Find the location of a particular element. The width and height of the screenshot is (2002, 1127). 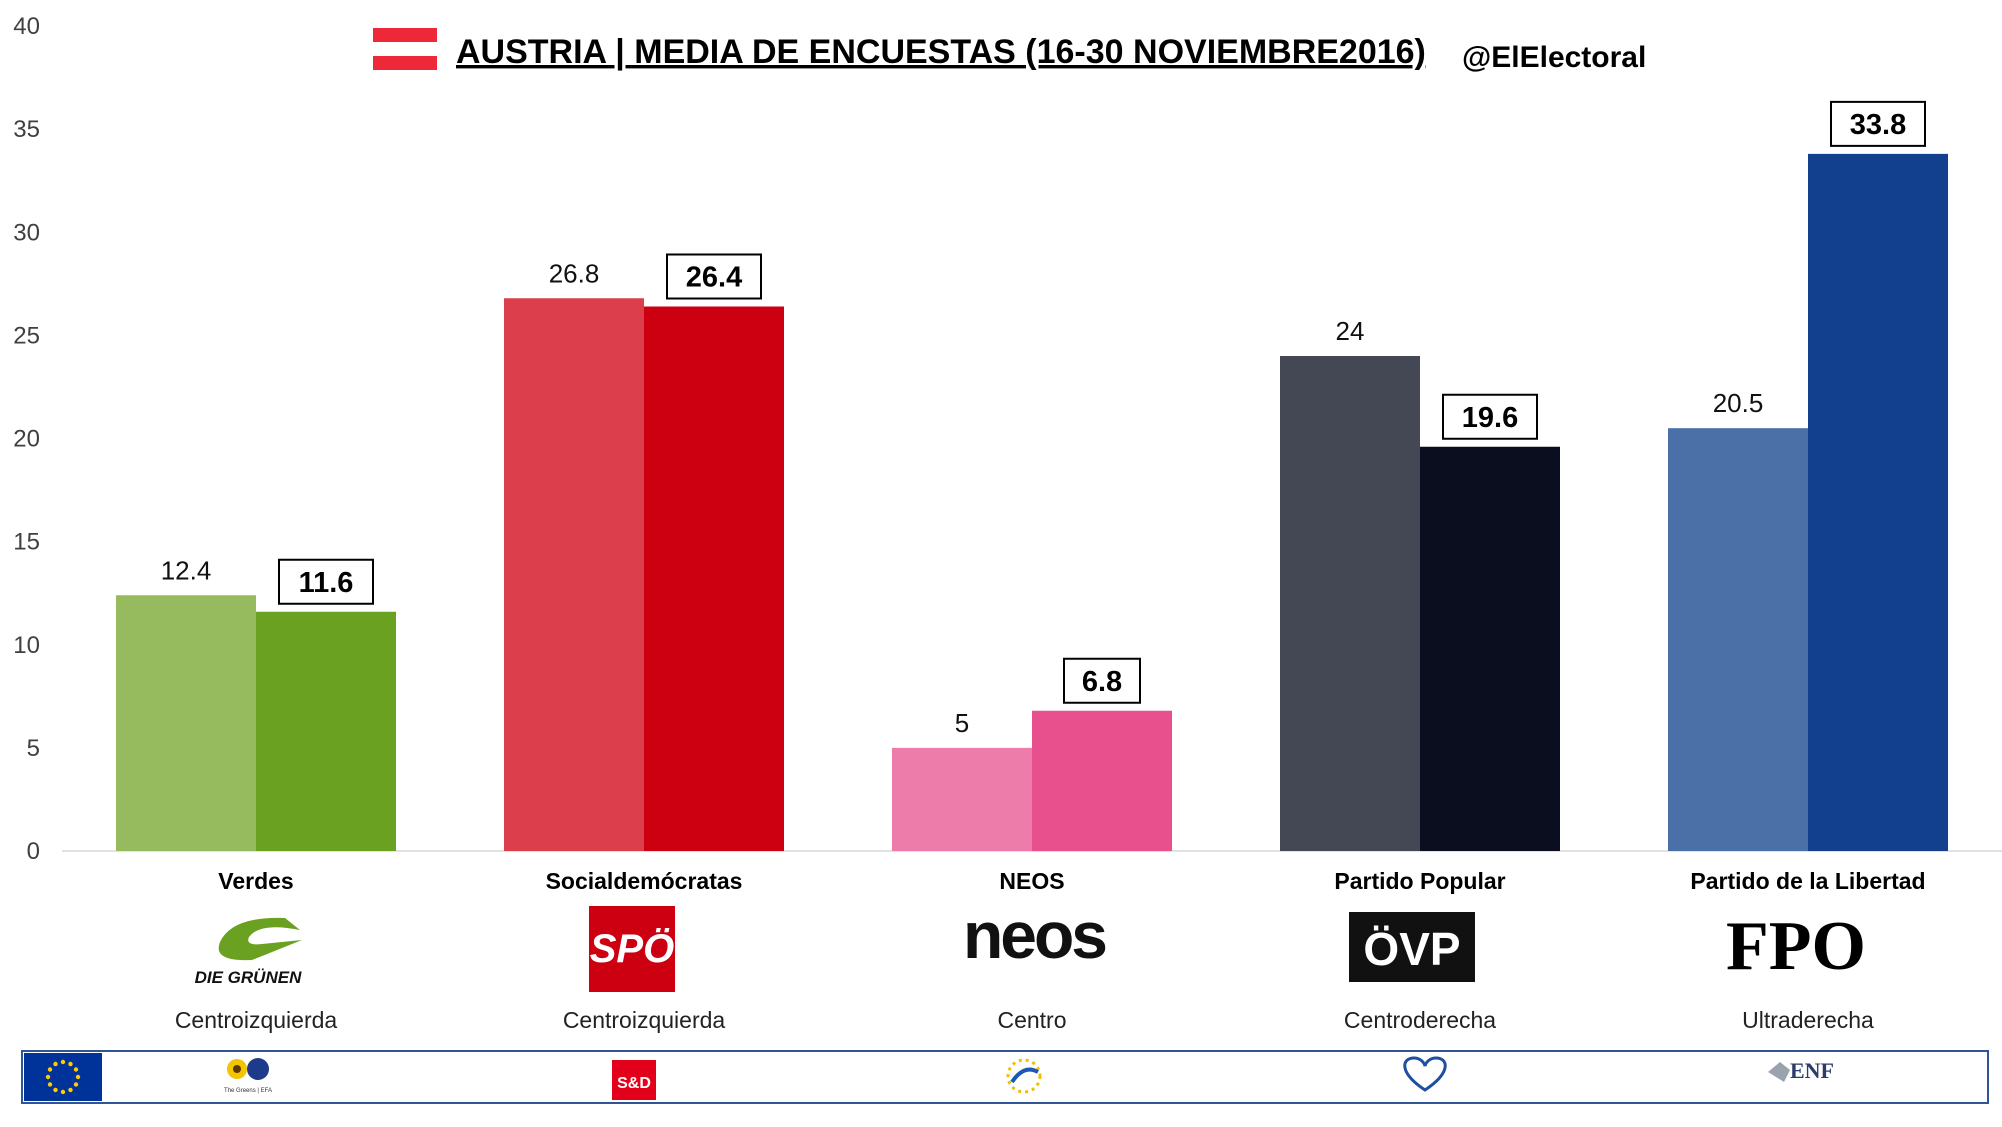

ideology-label: Centro is located at coordinates (1031, 1020).